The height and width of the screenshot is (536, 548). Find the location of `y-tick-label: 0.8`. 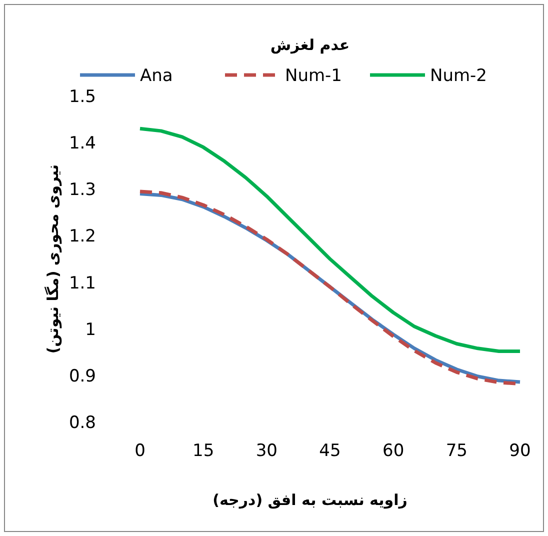

y-tick-label: 0.8 is located at coordinates (82, 423).